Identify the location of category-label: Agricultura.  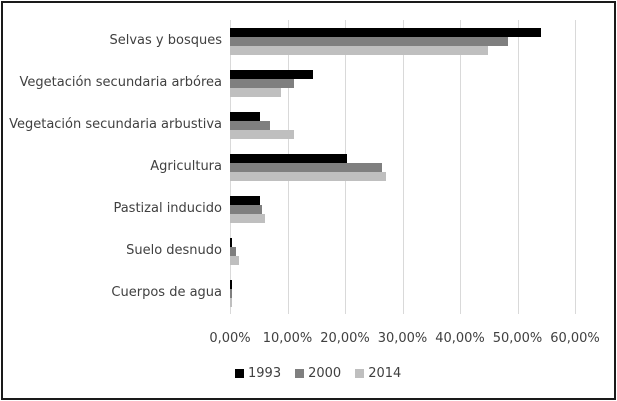
(186, 166).